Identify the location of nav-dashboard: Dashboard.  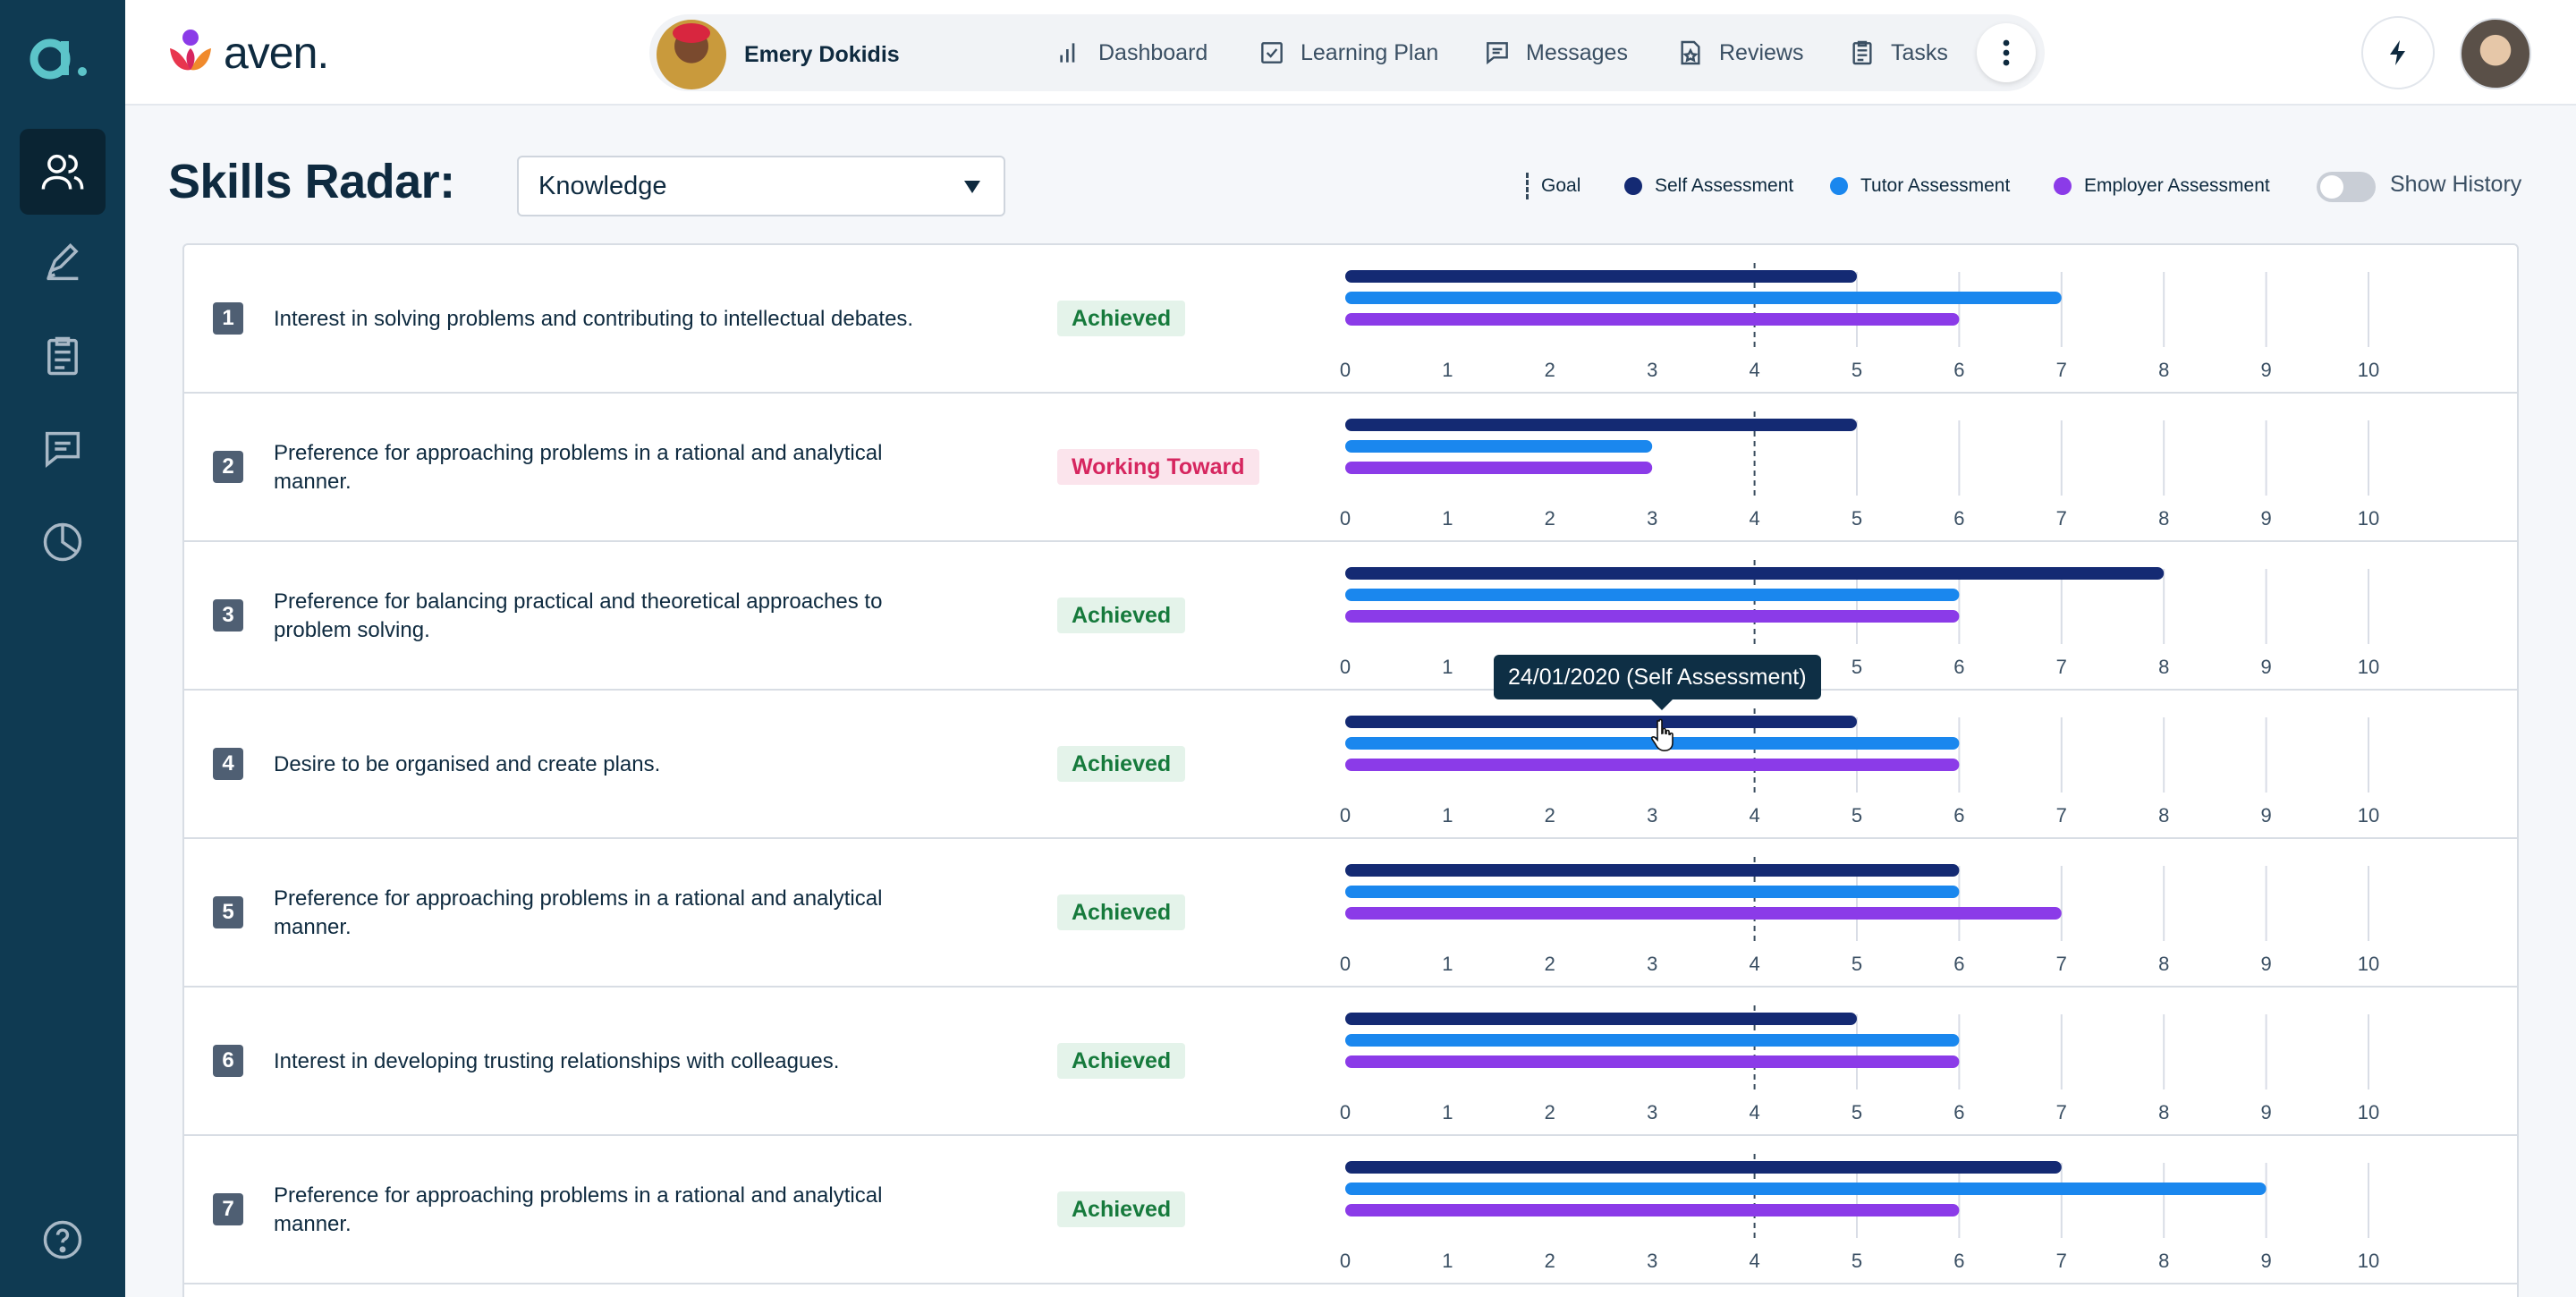
(1131, 52).